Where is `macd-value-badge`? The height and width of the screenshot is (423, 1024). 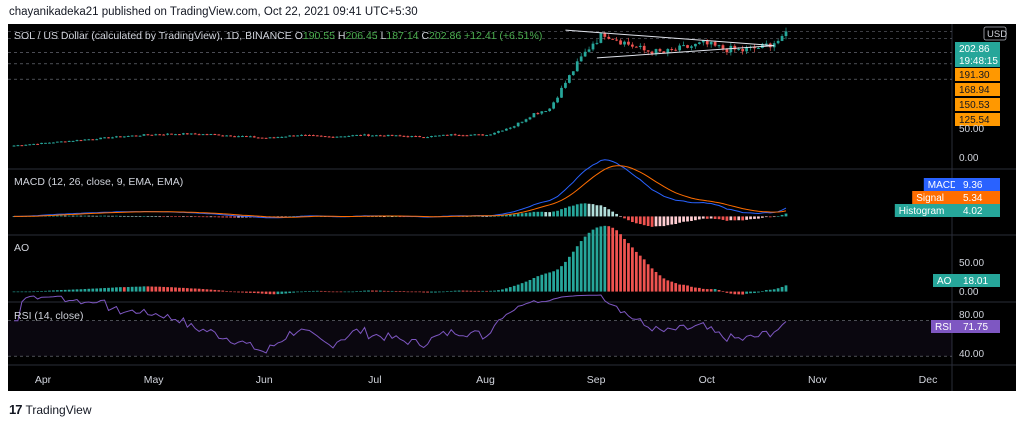 macd-value-badge is located at coordinates (977, 184).